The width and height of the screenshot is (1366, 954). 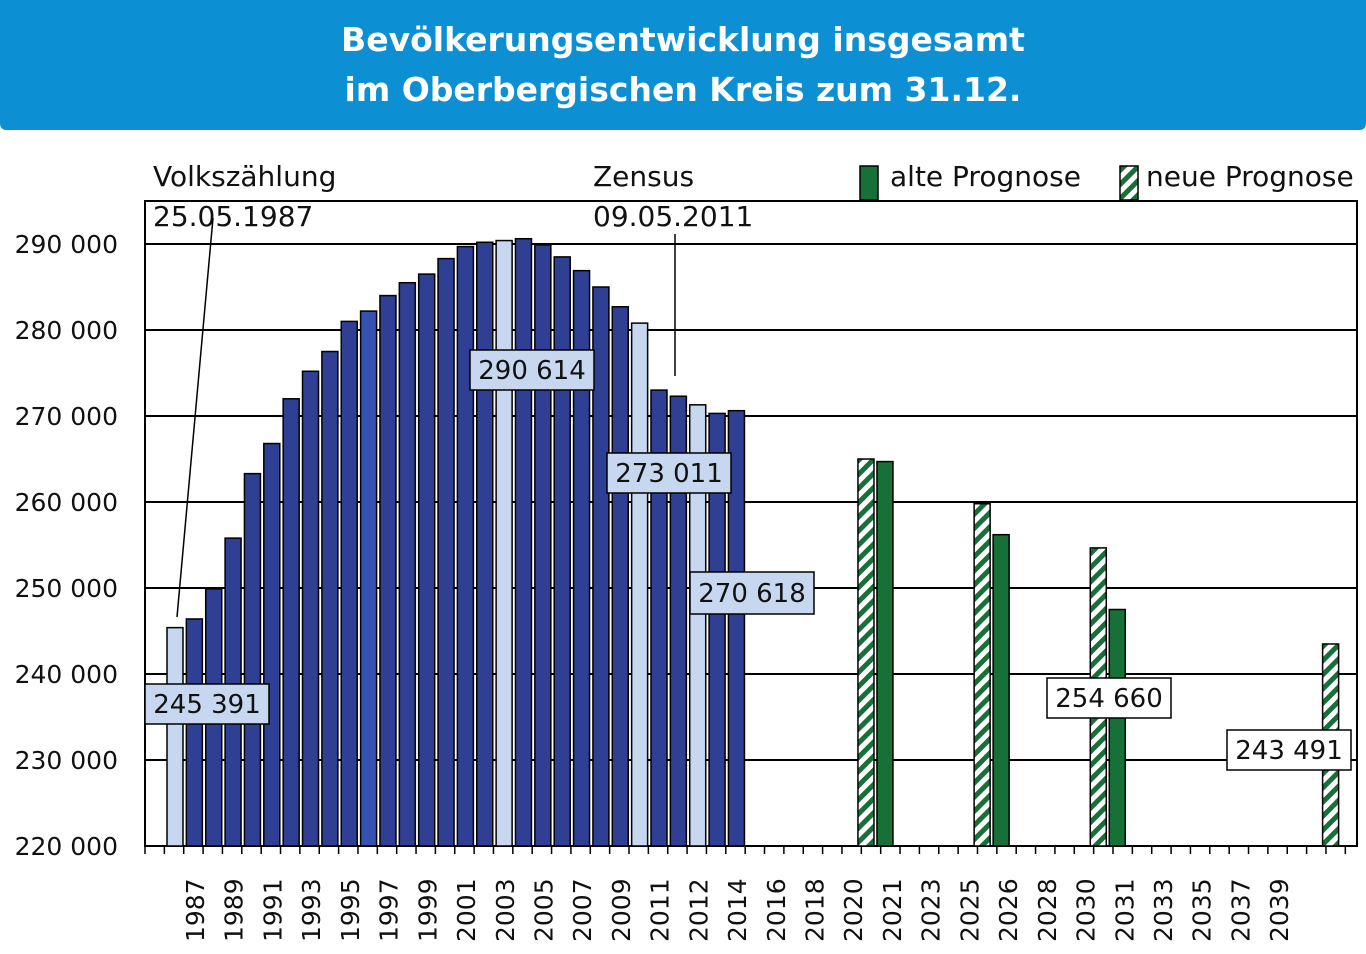 What do you see at coordinates (581, 558) in the screenshot?
I see `bar-2008` at bounding box center [581, 558].